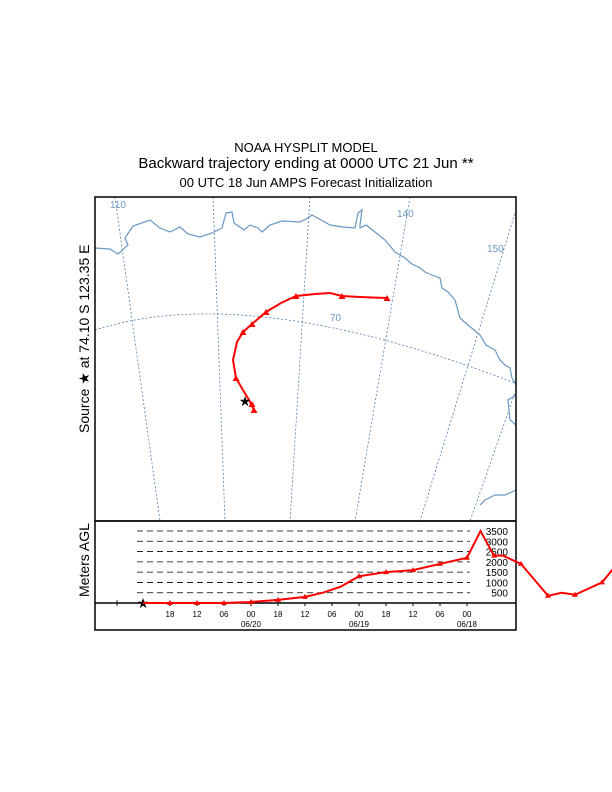 The width and height of the screenshot is (612, 792). What do you see at coordinates (118, 205) in the screenshot?
I see `meridian-label-110: 110` at bounding box center [118, 205].